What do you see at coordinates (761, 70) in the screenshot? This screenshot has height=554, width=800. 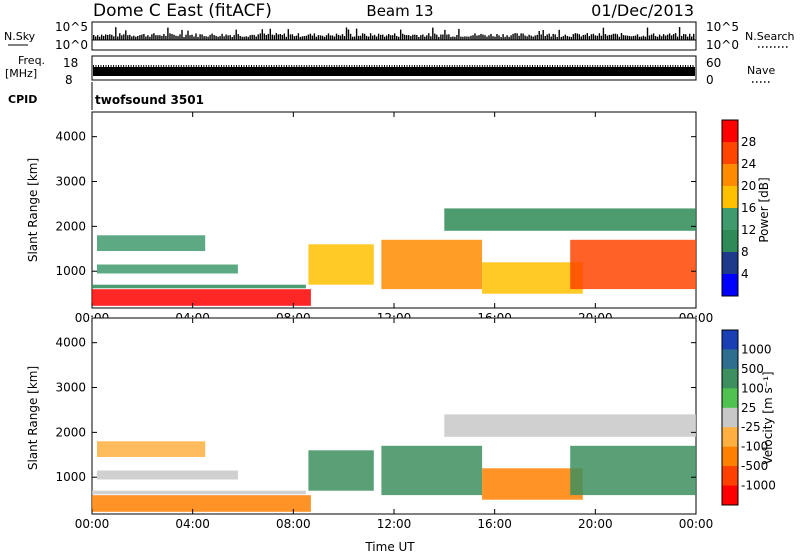 I see `nave-label: Nave` at bounding box center [761, 70].